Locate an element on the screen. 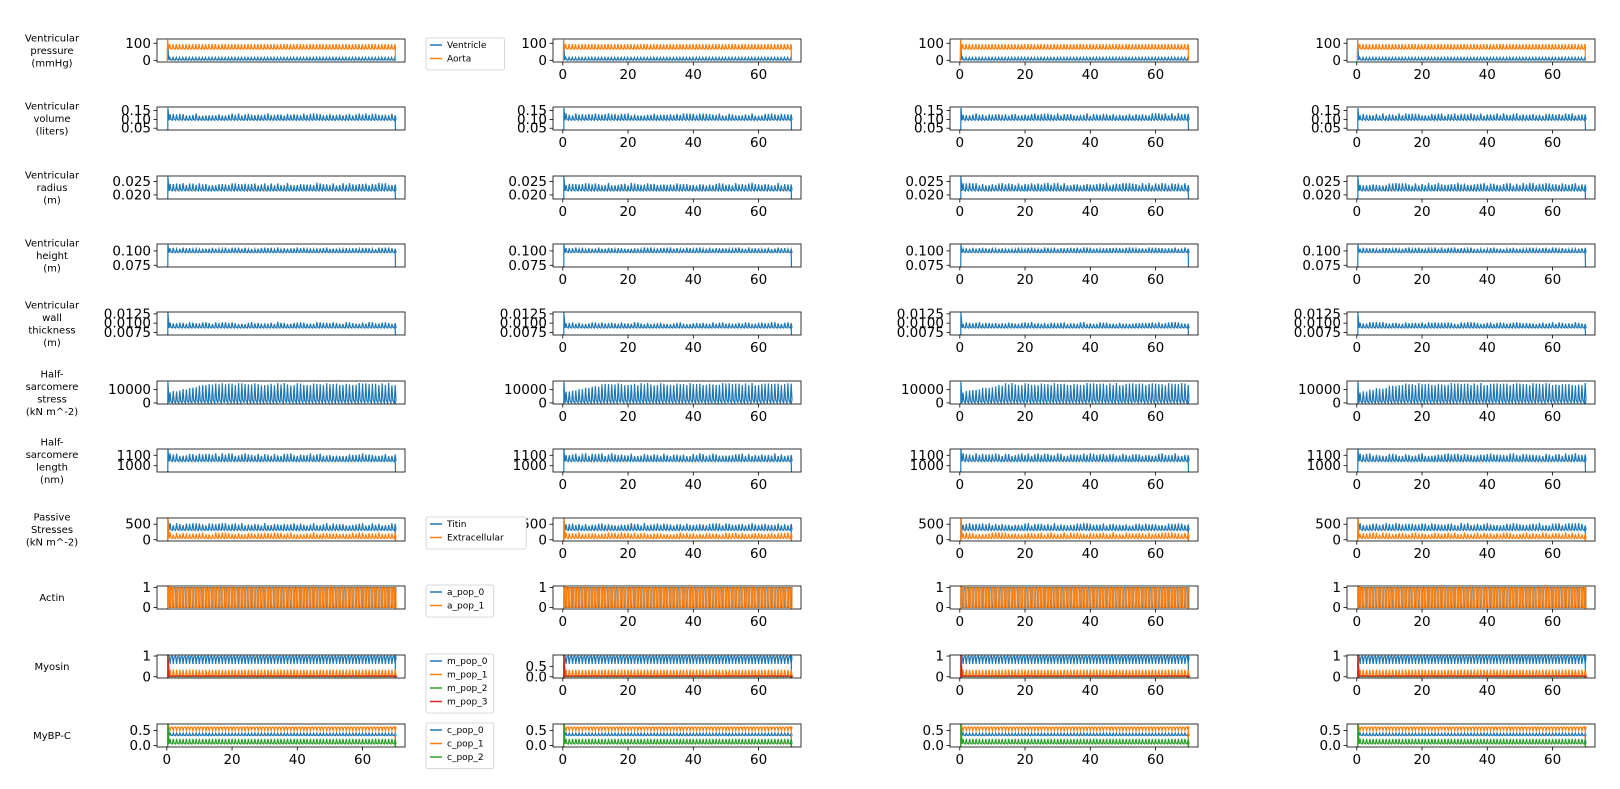 This screenshot has height=789, width=1620. row-label-line: volume is located at coordinates (51, 119).